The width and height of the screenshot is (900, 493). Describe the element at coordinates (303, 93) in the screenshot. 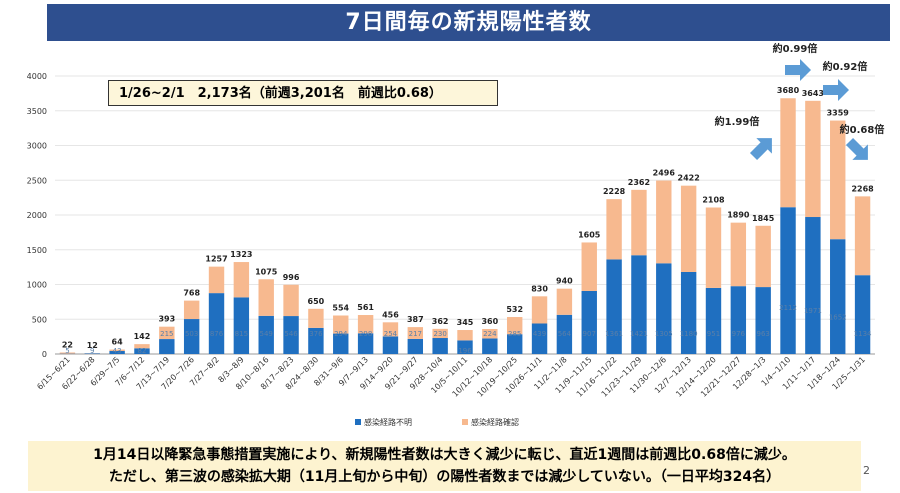

I see `weekly-summary-box: 1/26~2/1 2,173名（前週3,201名 前週比0.68）` at that location.